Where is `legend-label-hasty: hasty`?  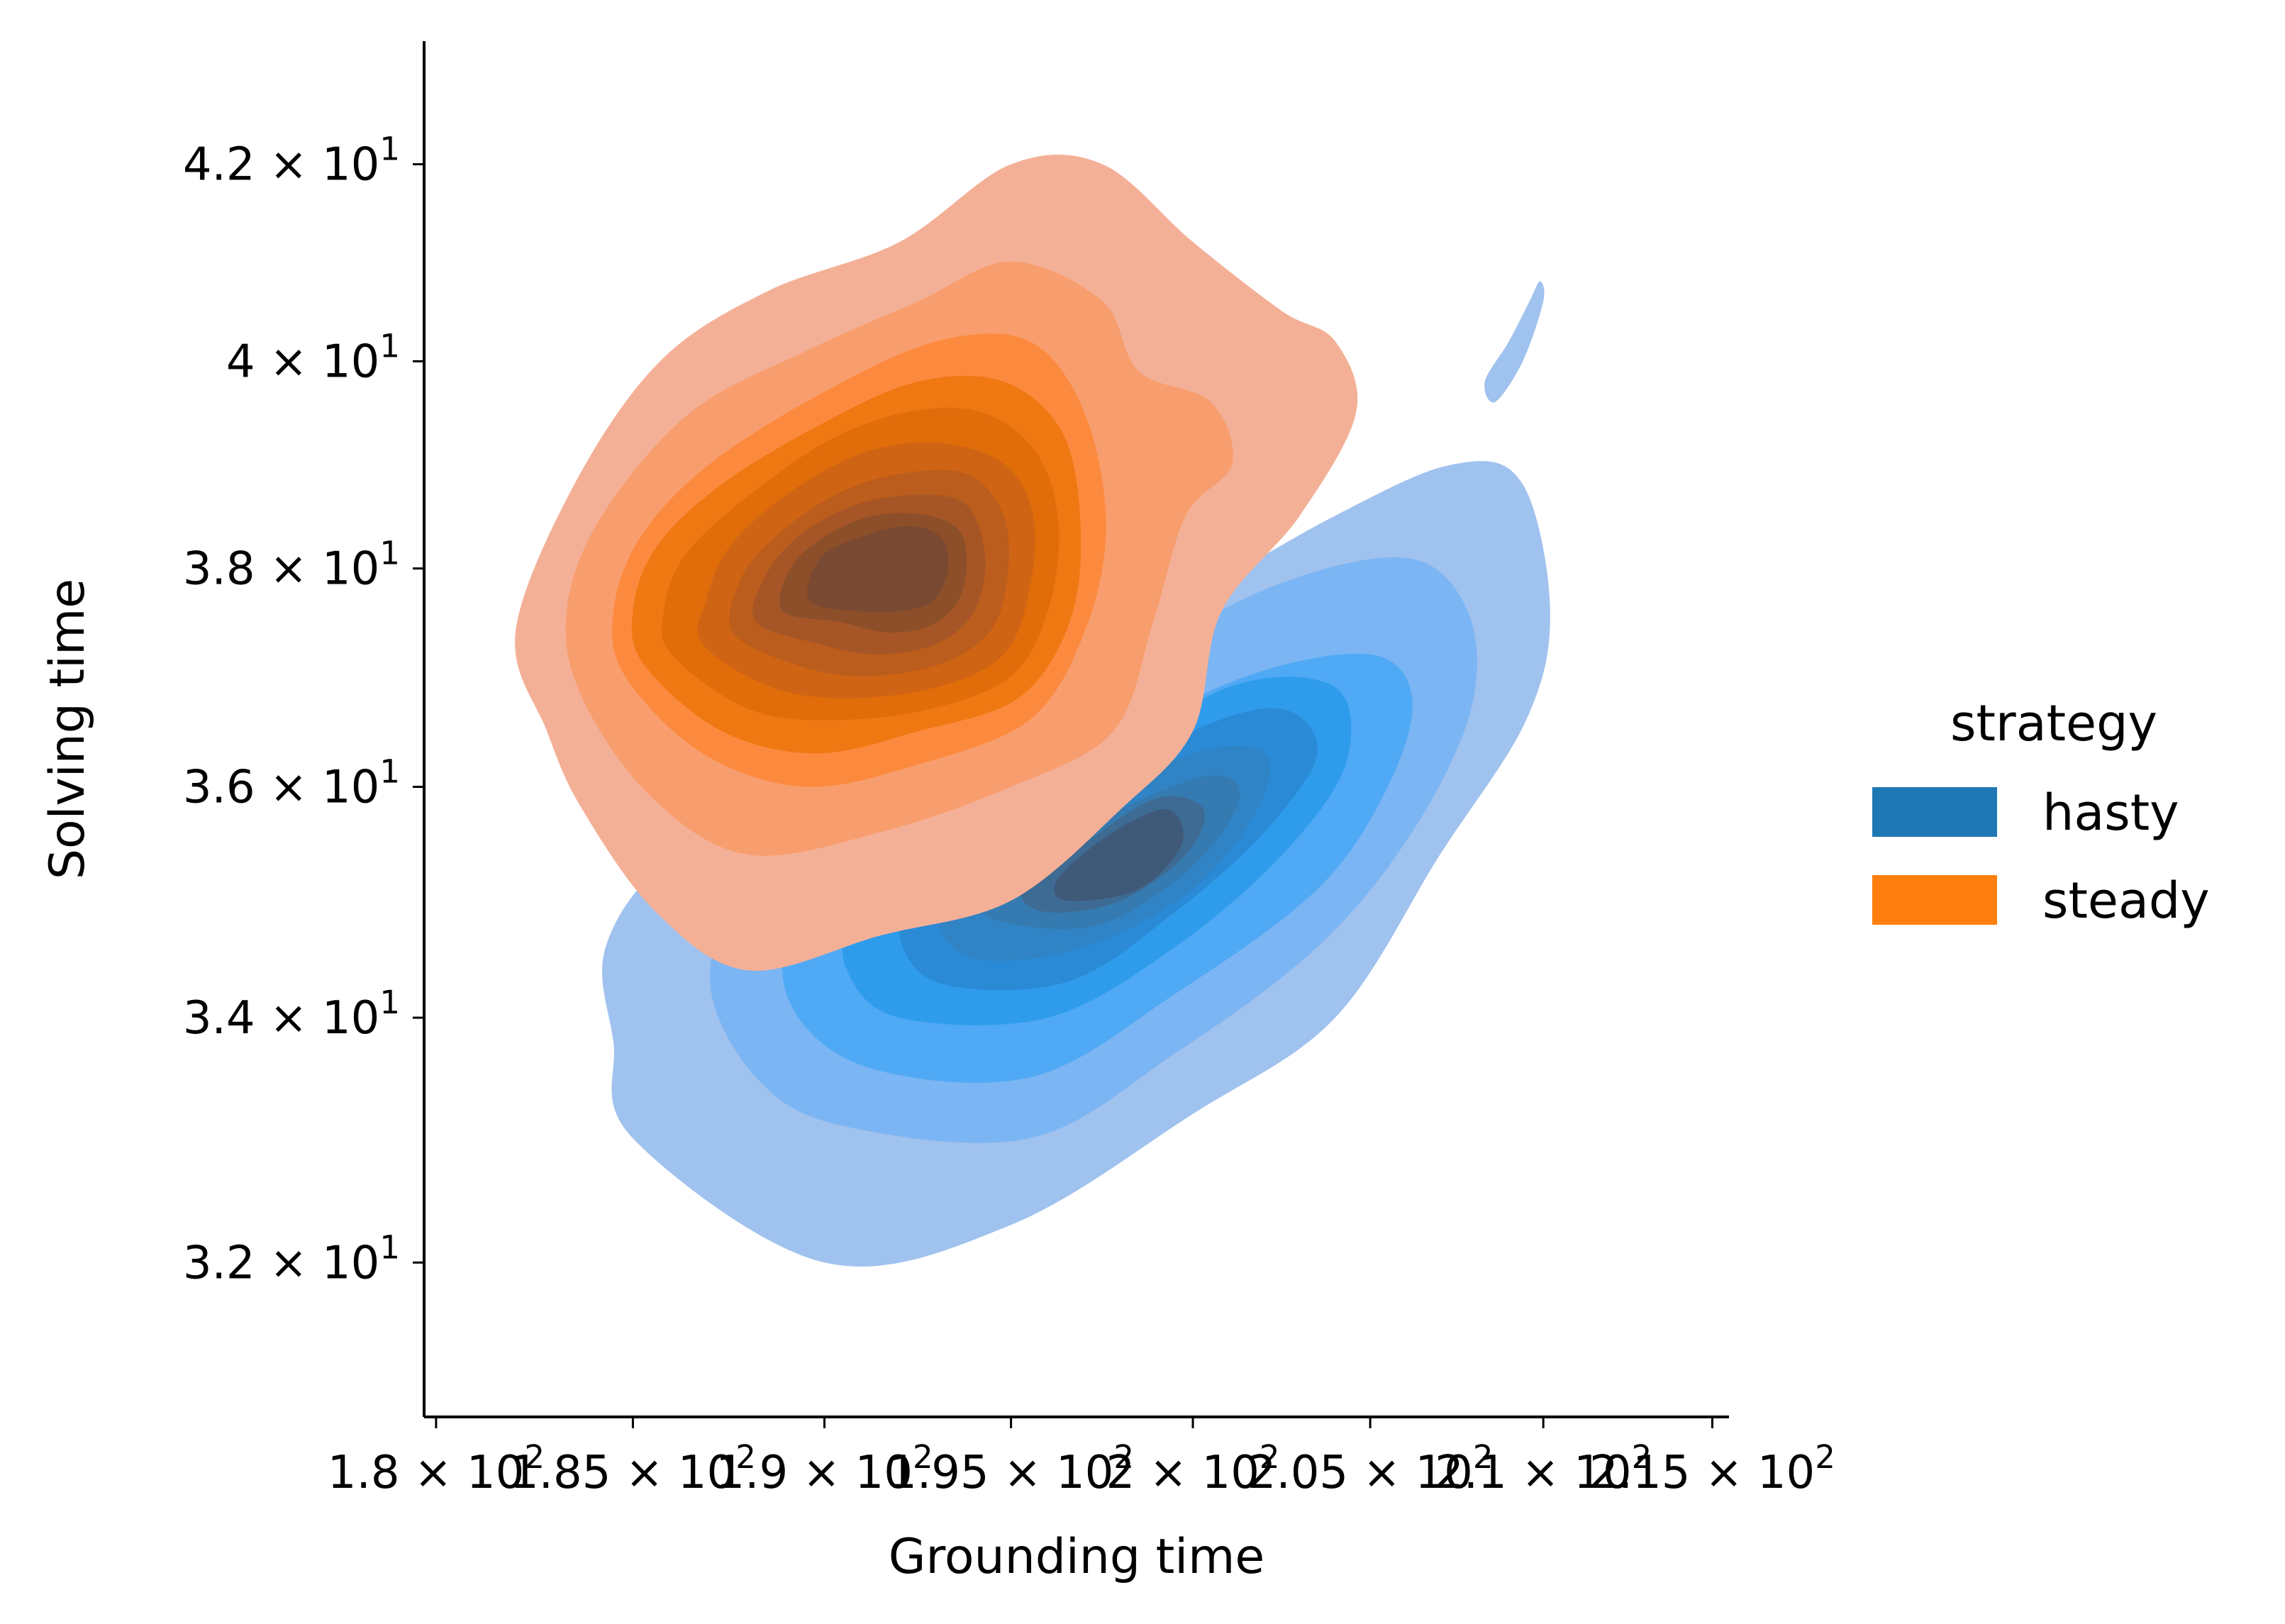 legend-label-hasty: hasty is located at coordinates (2110, 813).